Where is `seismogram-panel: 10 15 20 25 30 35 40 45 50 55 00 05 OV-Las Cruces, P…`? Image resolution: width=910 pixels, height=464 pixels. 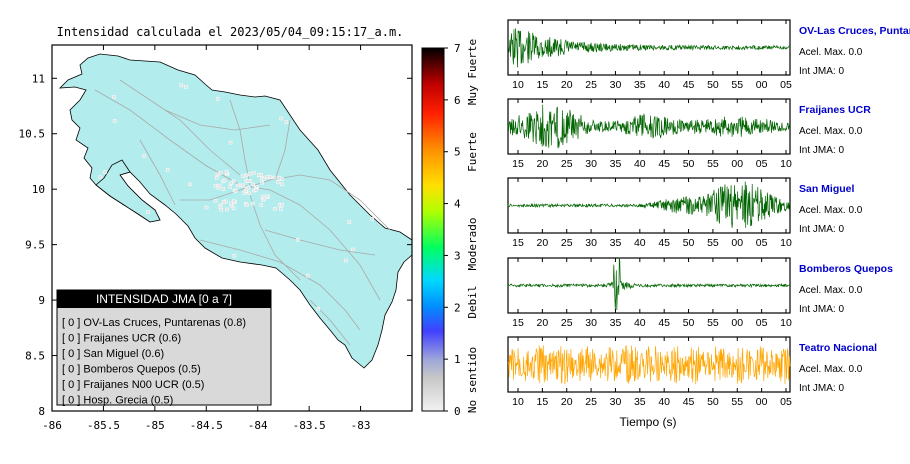 seismogram-panel: 10 15 20 25 30 35 40 45 50 55 00 05 OV-Las Cruces, P… is located at coordinates (708, 55).